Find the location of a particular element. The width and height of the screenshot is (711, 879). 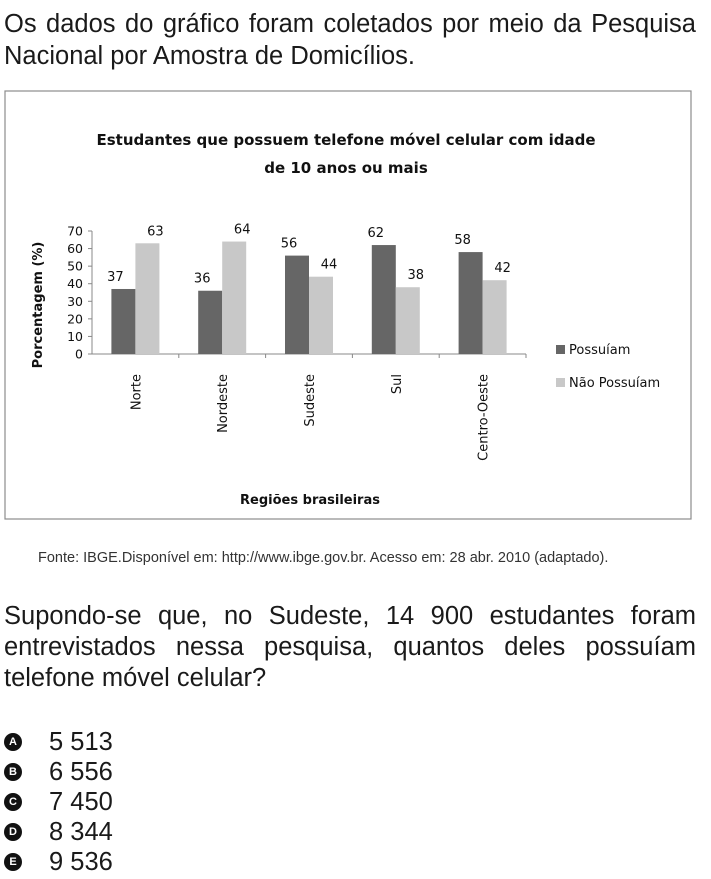

data-label: 64 is located at coordinates (242, 230).